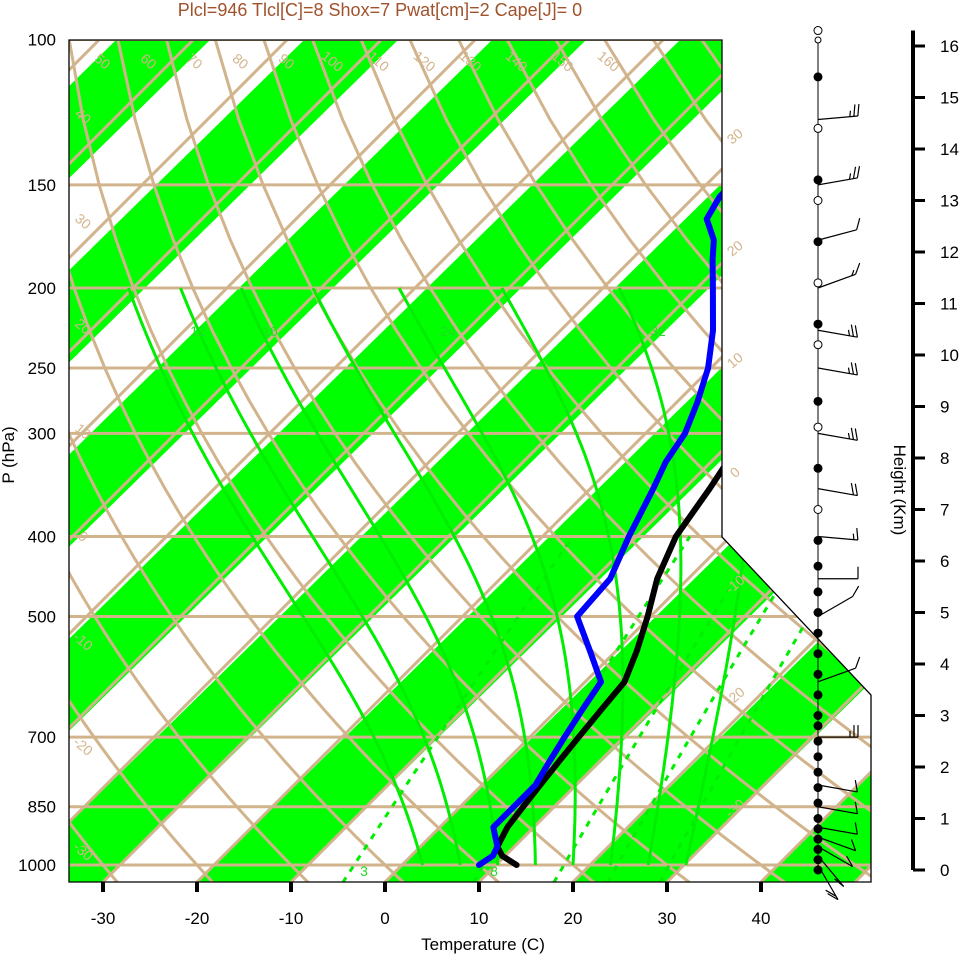  What do you see at coordinates (735, 248) in the screenshot?
I see `isotherm-label: 20` at bounding box center [735, 248].